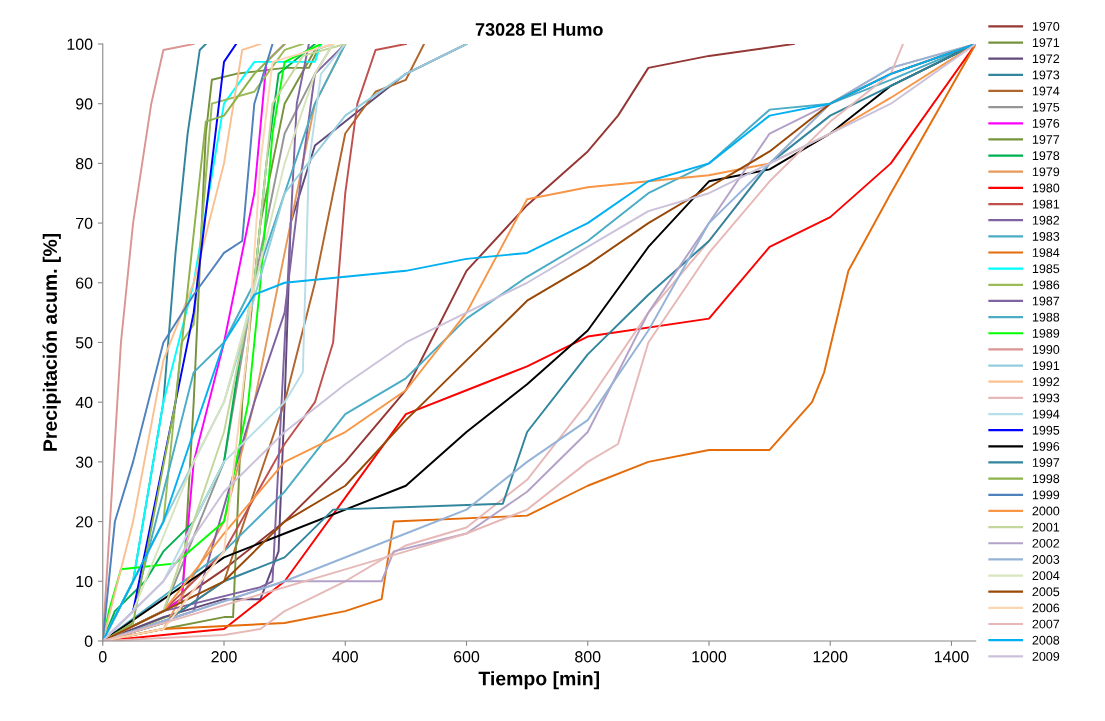 This screenshot has height=721, width=1105. What do you see at coordinates (1046, 543) in the screenshot?
I see `legend-label: 2002` at bounding box center [1046, 543].